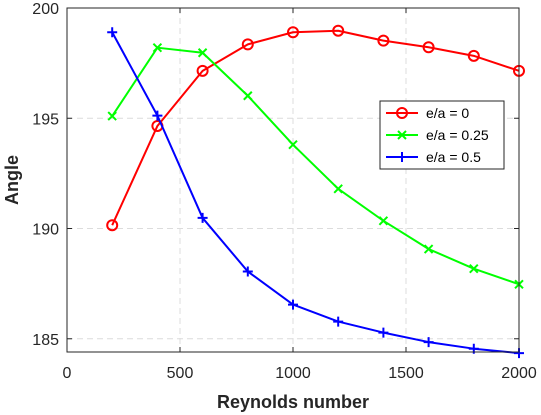 This screenshot has width=541, height=415. What do you see at coordinates (45, 340) in the screenshot?
I see `y-tick-label: 185` at bounding box center [45, 340].